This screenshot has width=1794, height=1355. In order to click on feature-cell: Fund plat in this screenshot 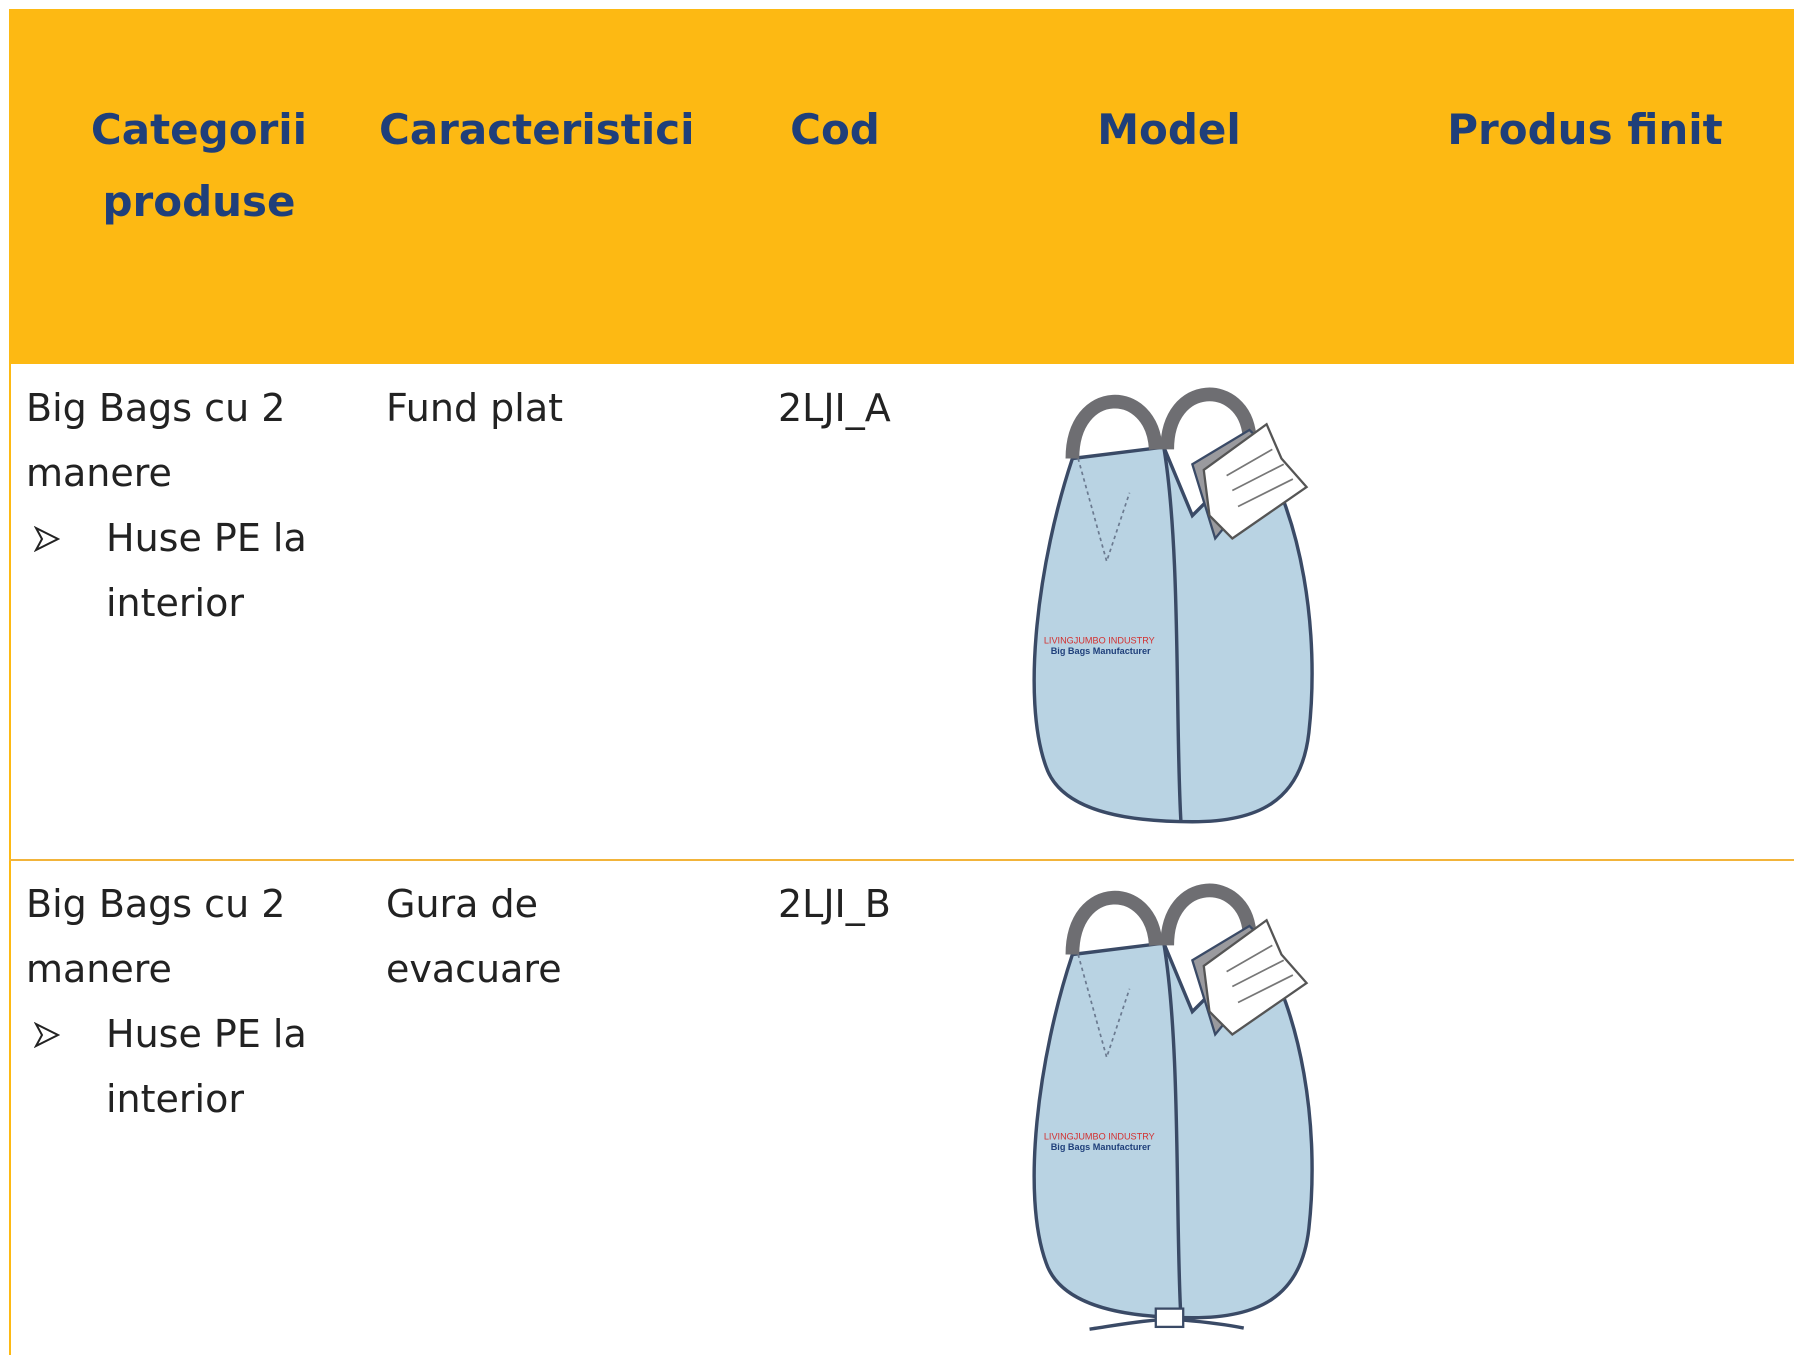, I will do `click(475, 408)`.